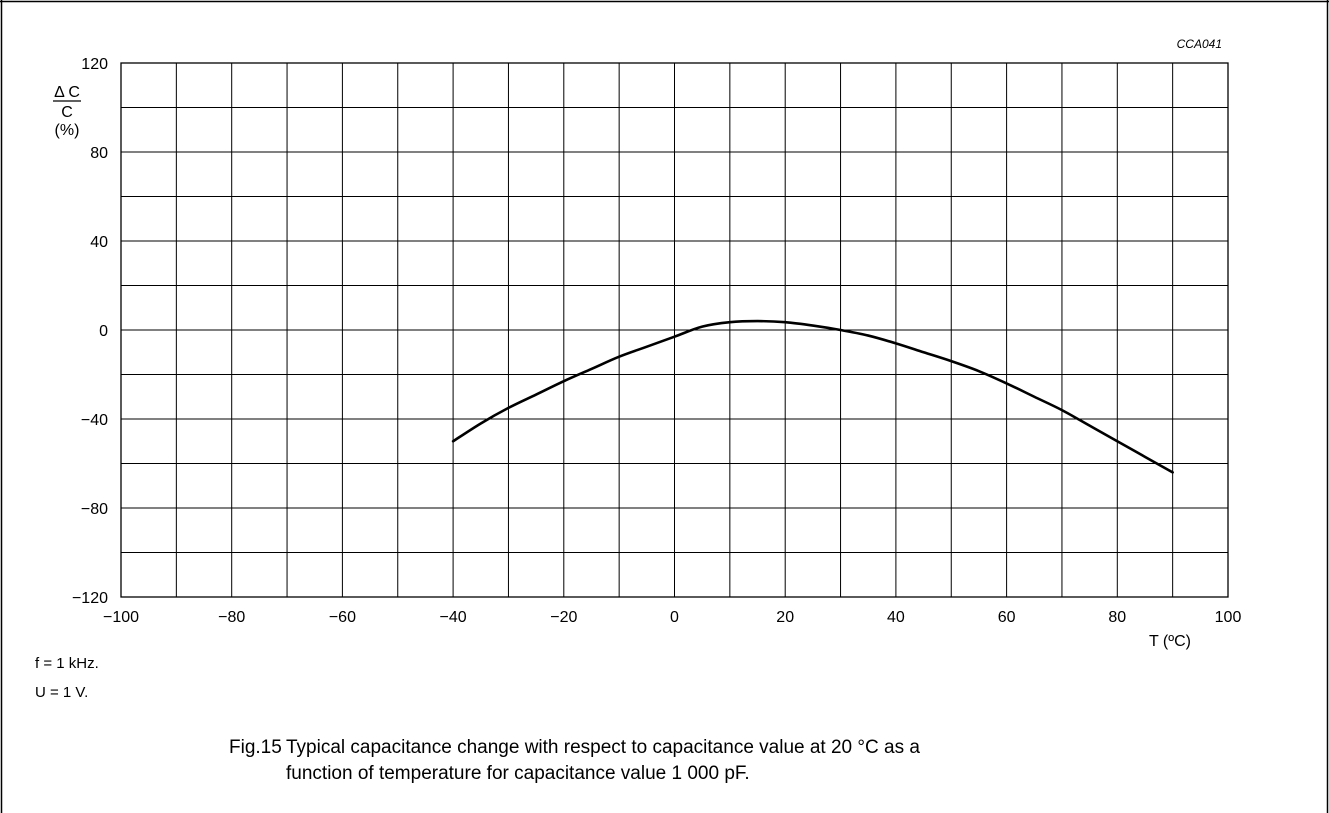 Image resolution: width=1329 pixels, height=813 pixels. I want to click on y-tick-label: −40, so click(94, 420).